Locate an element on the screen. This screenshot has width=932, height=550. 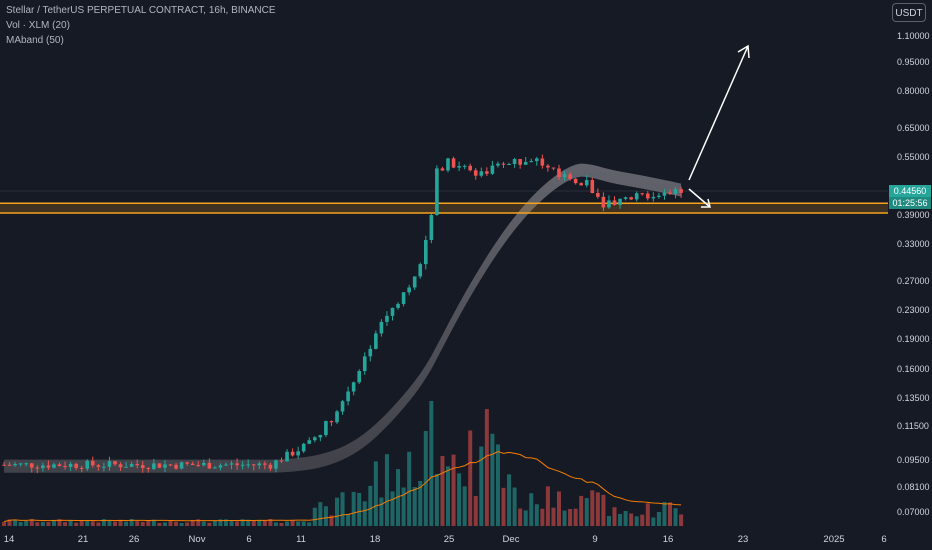
bullish-arrow is located at coordinates (718, 113).